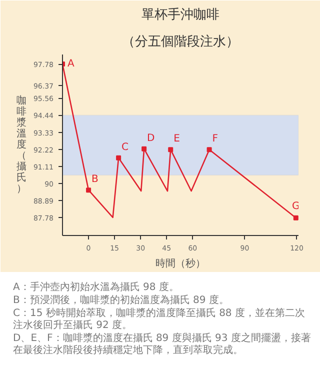 The height and width of the screenshot is (376, 320). What do you see at coordinates (21, 145) in the screenshot?
I see `text: 咖啡漿溫度（攝氏）` at bounding box center [21, 145].